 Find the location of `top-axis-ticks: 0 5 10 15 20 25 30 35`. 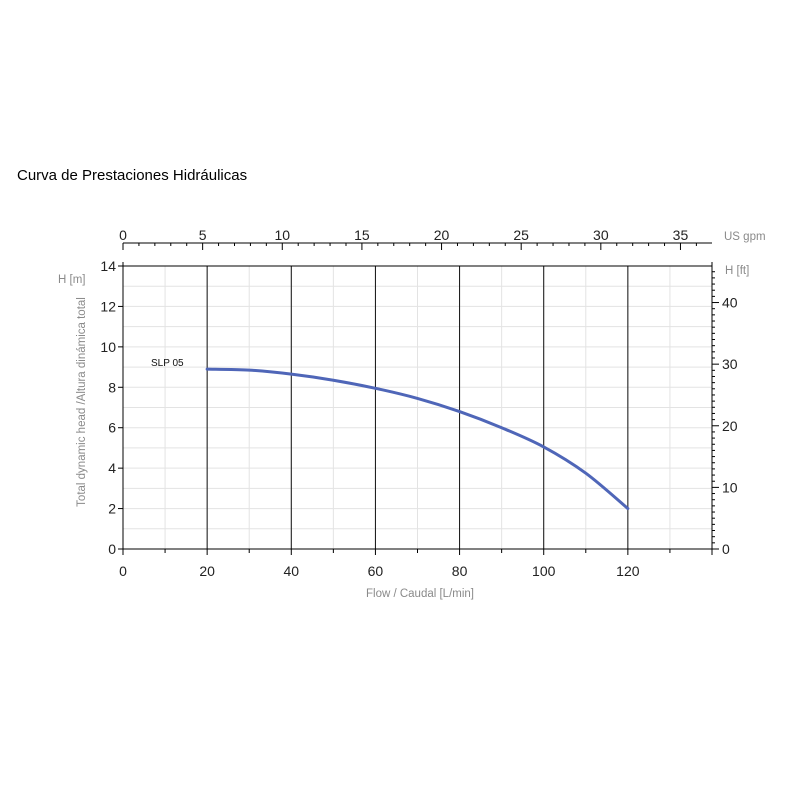

top-axis-ticks: 0 5 10 15 20 25 30 35 is located at coordinates (408, 238).